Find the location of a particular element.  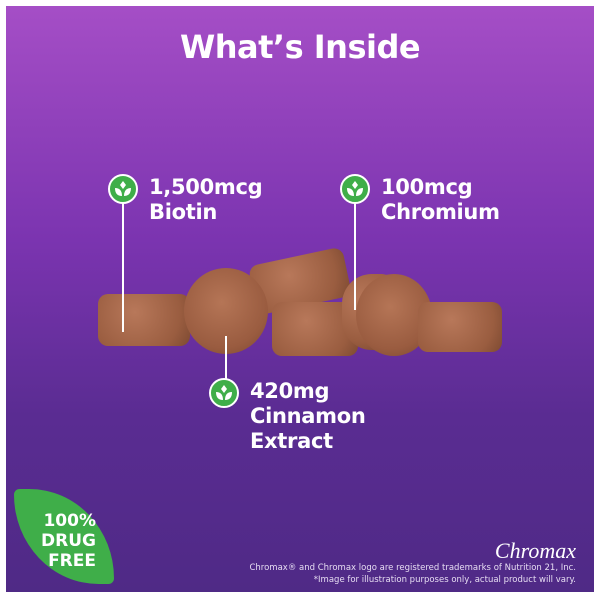

ingredient-amount: 420mg is located at coordinates (290, 391).